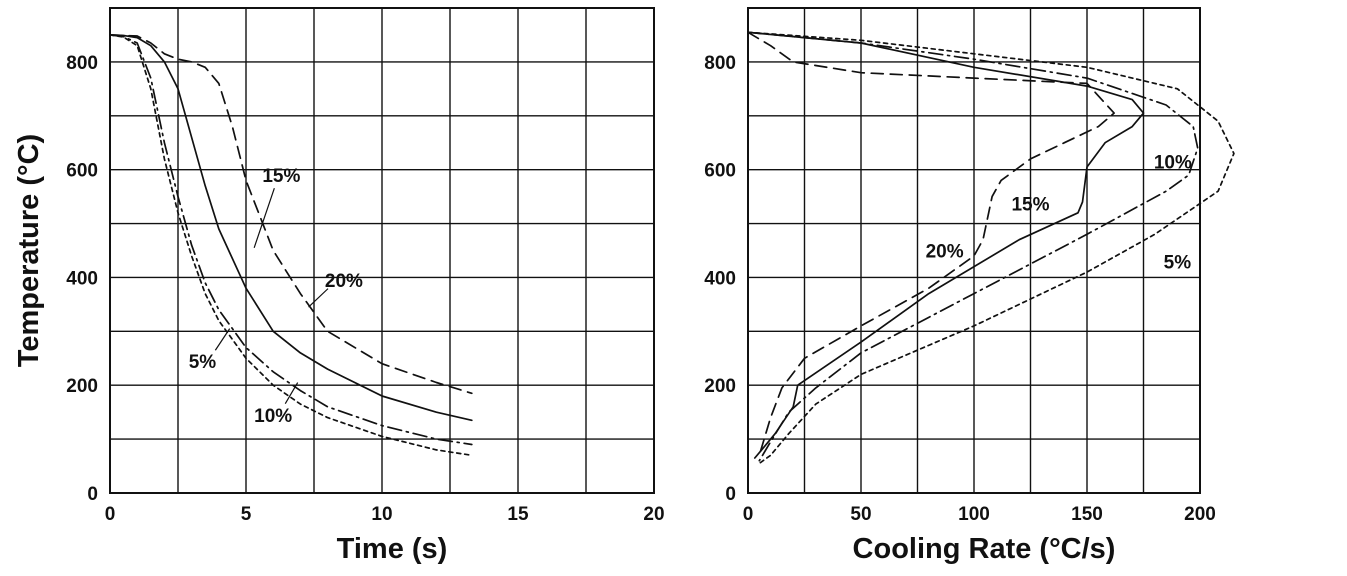  Describe the element at coordinates (29, 250) in the screenshot. I see `y-axis-title: Temperature (°C)` at that location.